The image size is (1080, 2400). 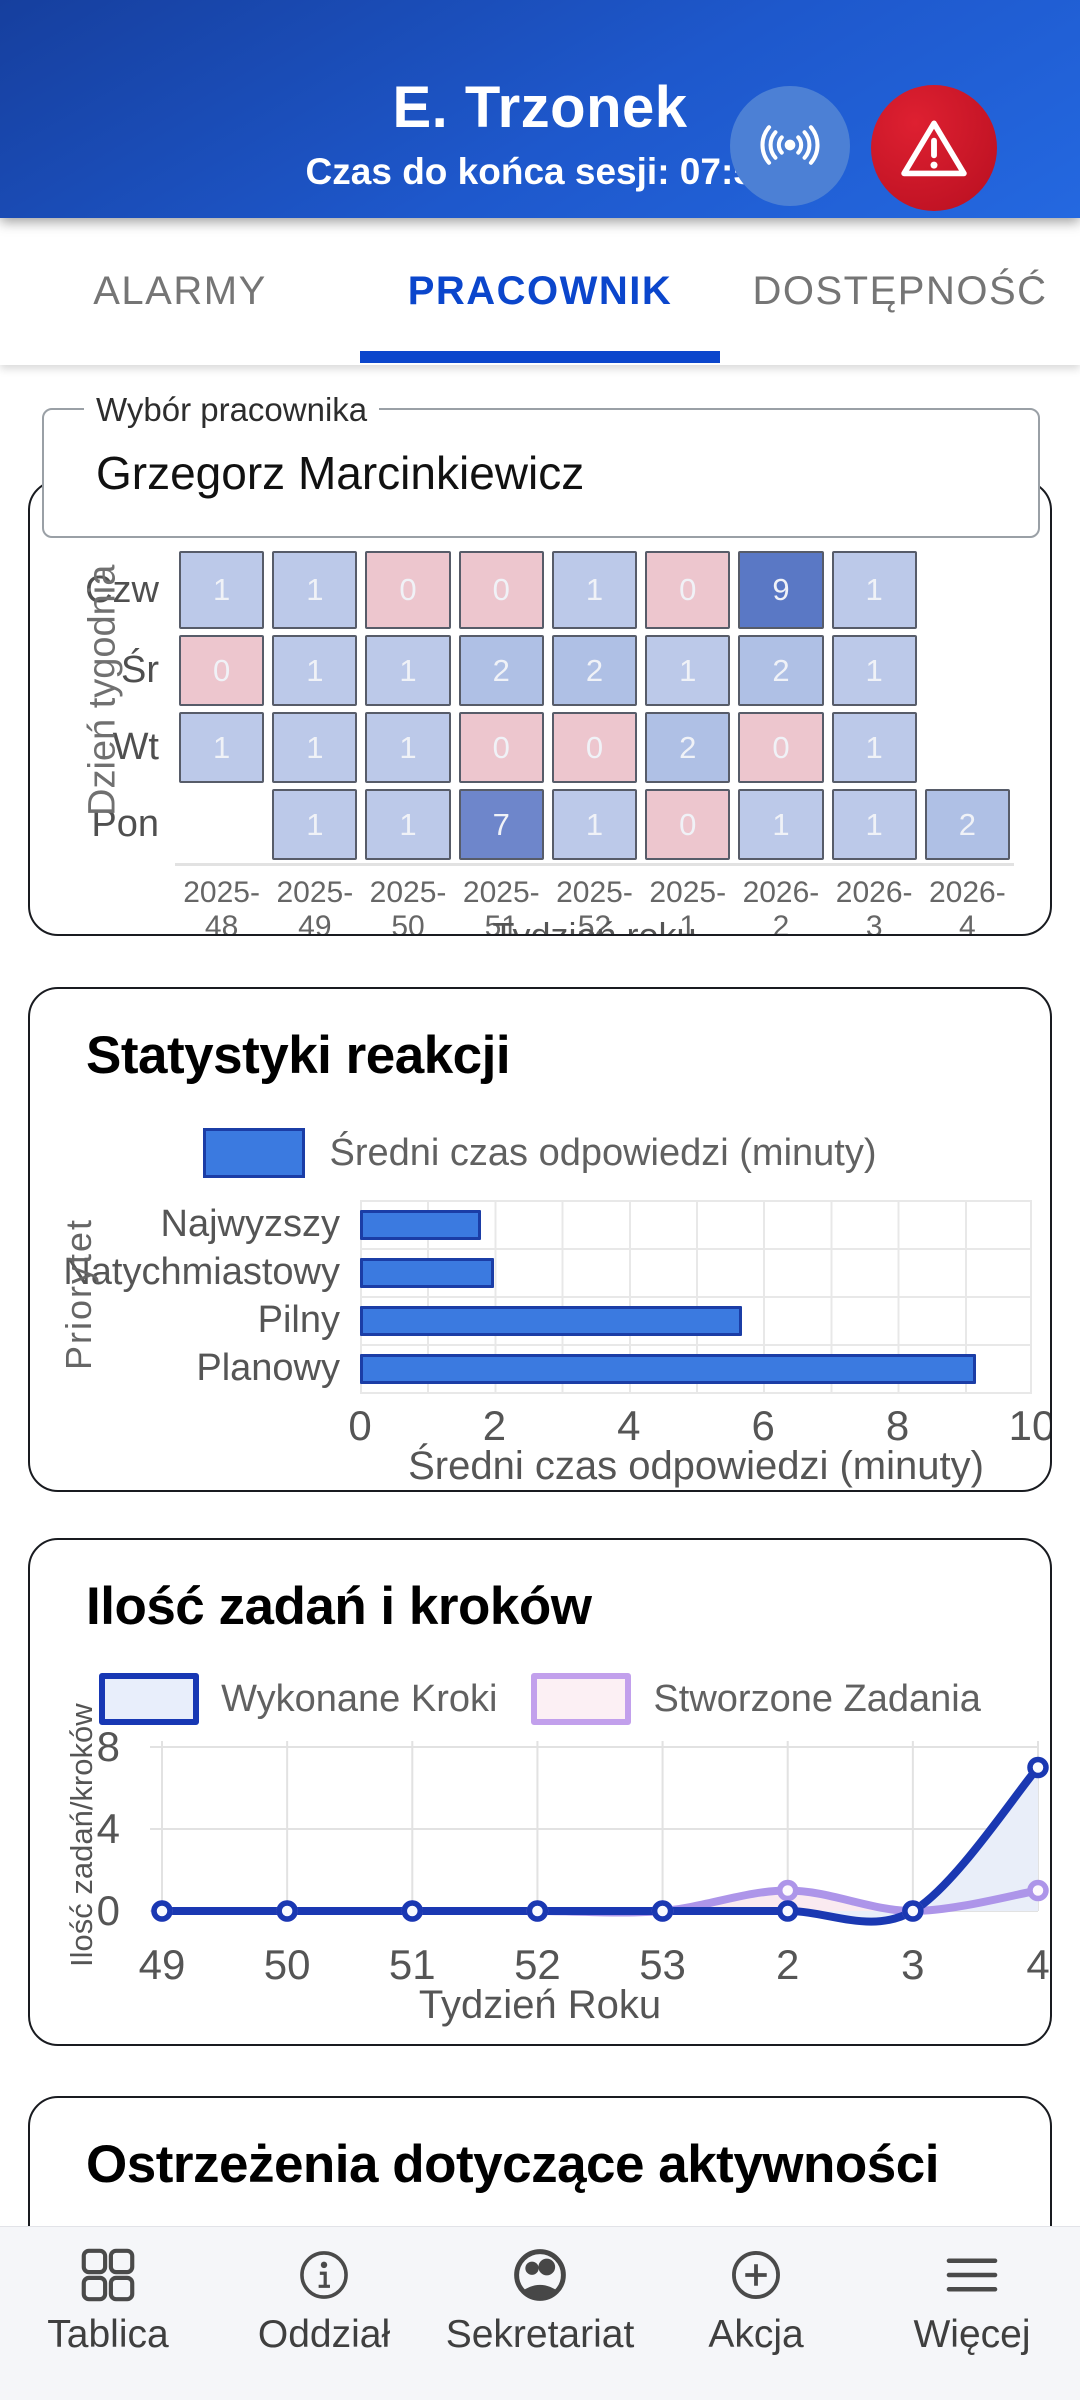 I want to click on nav-item-wiecej: Więcej, so click(x=972, y=2313).